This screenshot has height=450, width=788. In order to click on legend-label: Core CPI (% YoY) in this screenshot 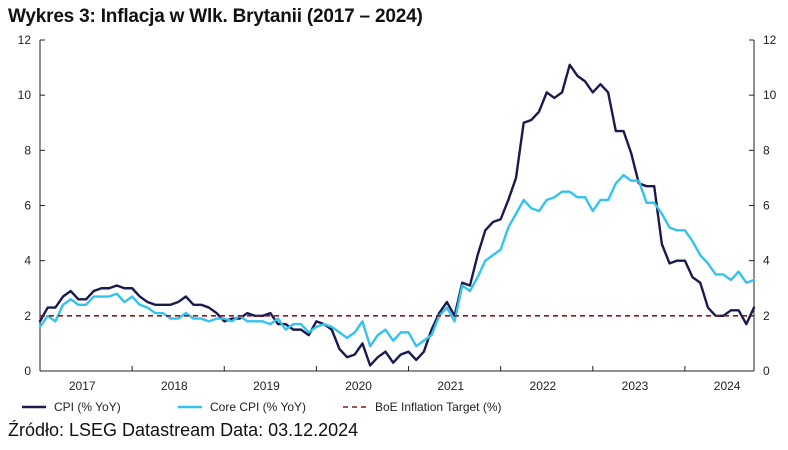, I will do `click(258, 407)`.